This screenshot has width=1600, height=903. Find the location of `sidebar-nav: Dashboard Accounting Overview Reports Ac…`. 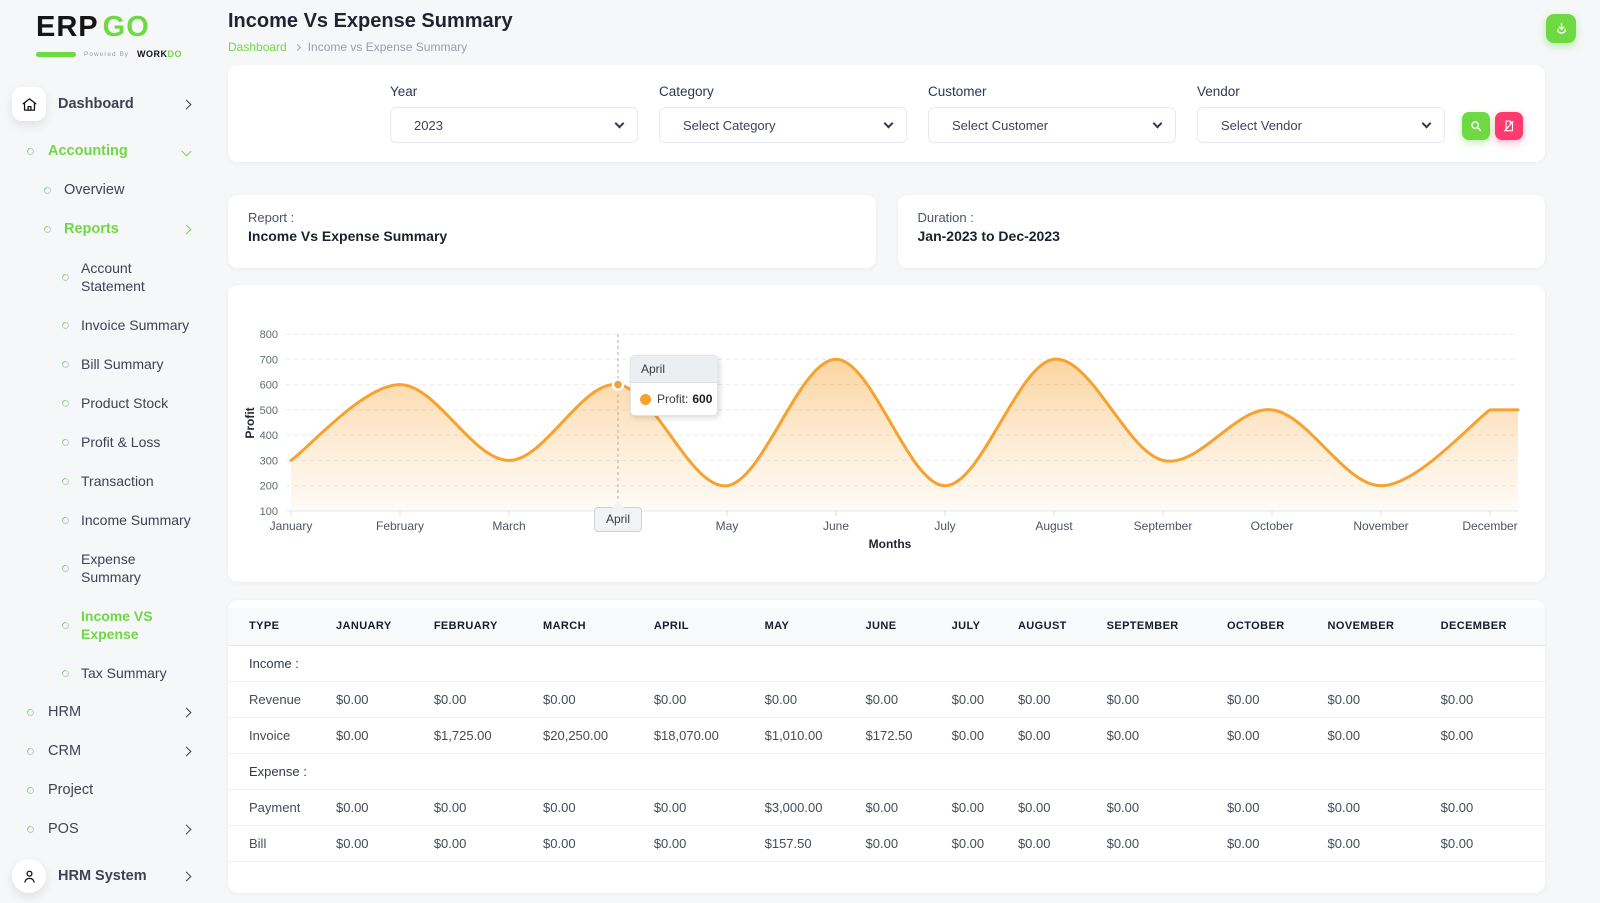

sidebar-nav: Dashboard Accounting Overview Reports Ac… is located at coordinates (105, 490).